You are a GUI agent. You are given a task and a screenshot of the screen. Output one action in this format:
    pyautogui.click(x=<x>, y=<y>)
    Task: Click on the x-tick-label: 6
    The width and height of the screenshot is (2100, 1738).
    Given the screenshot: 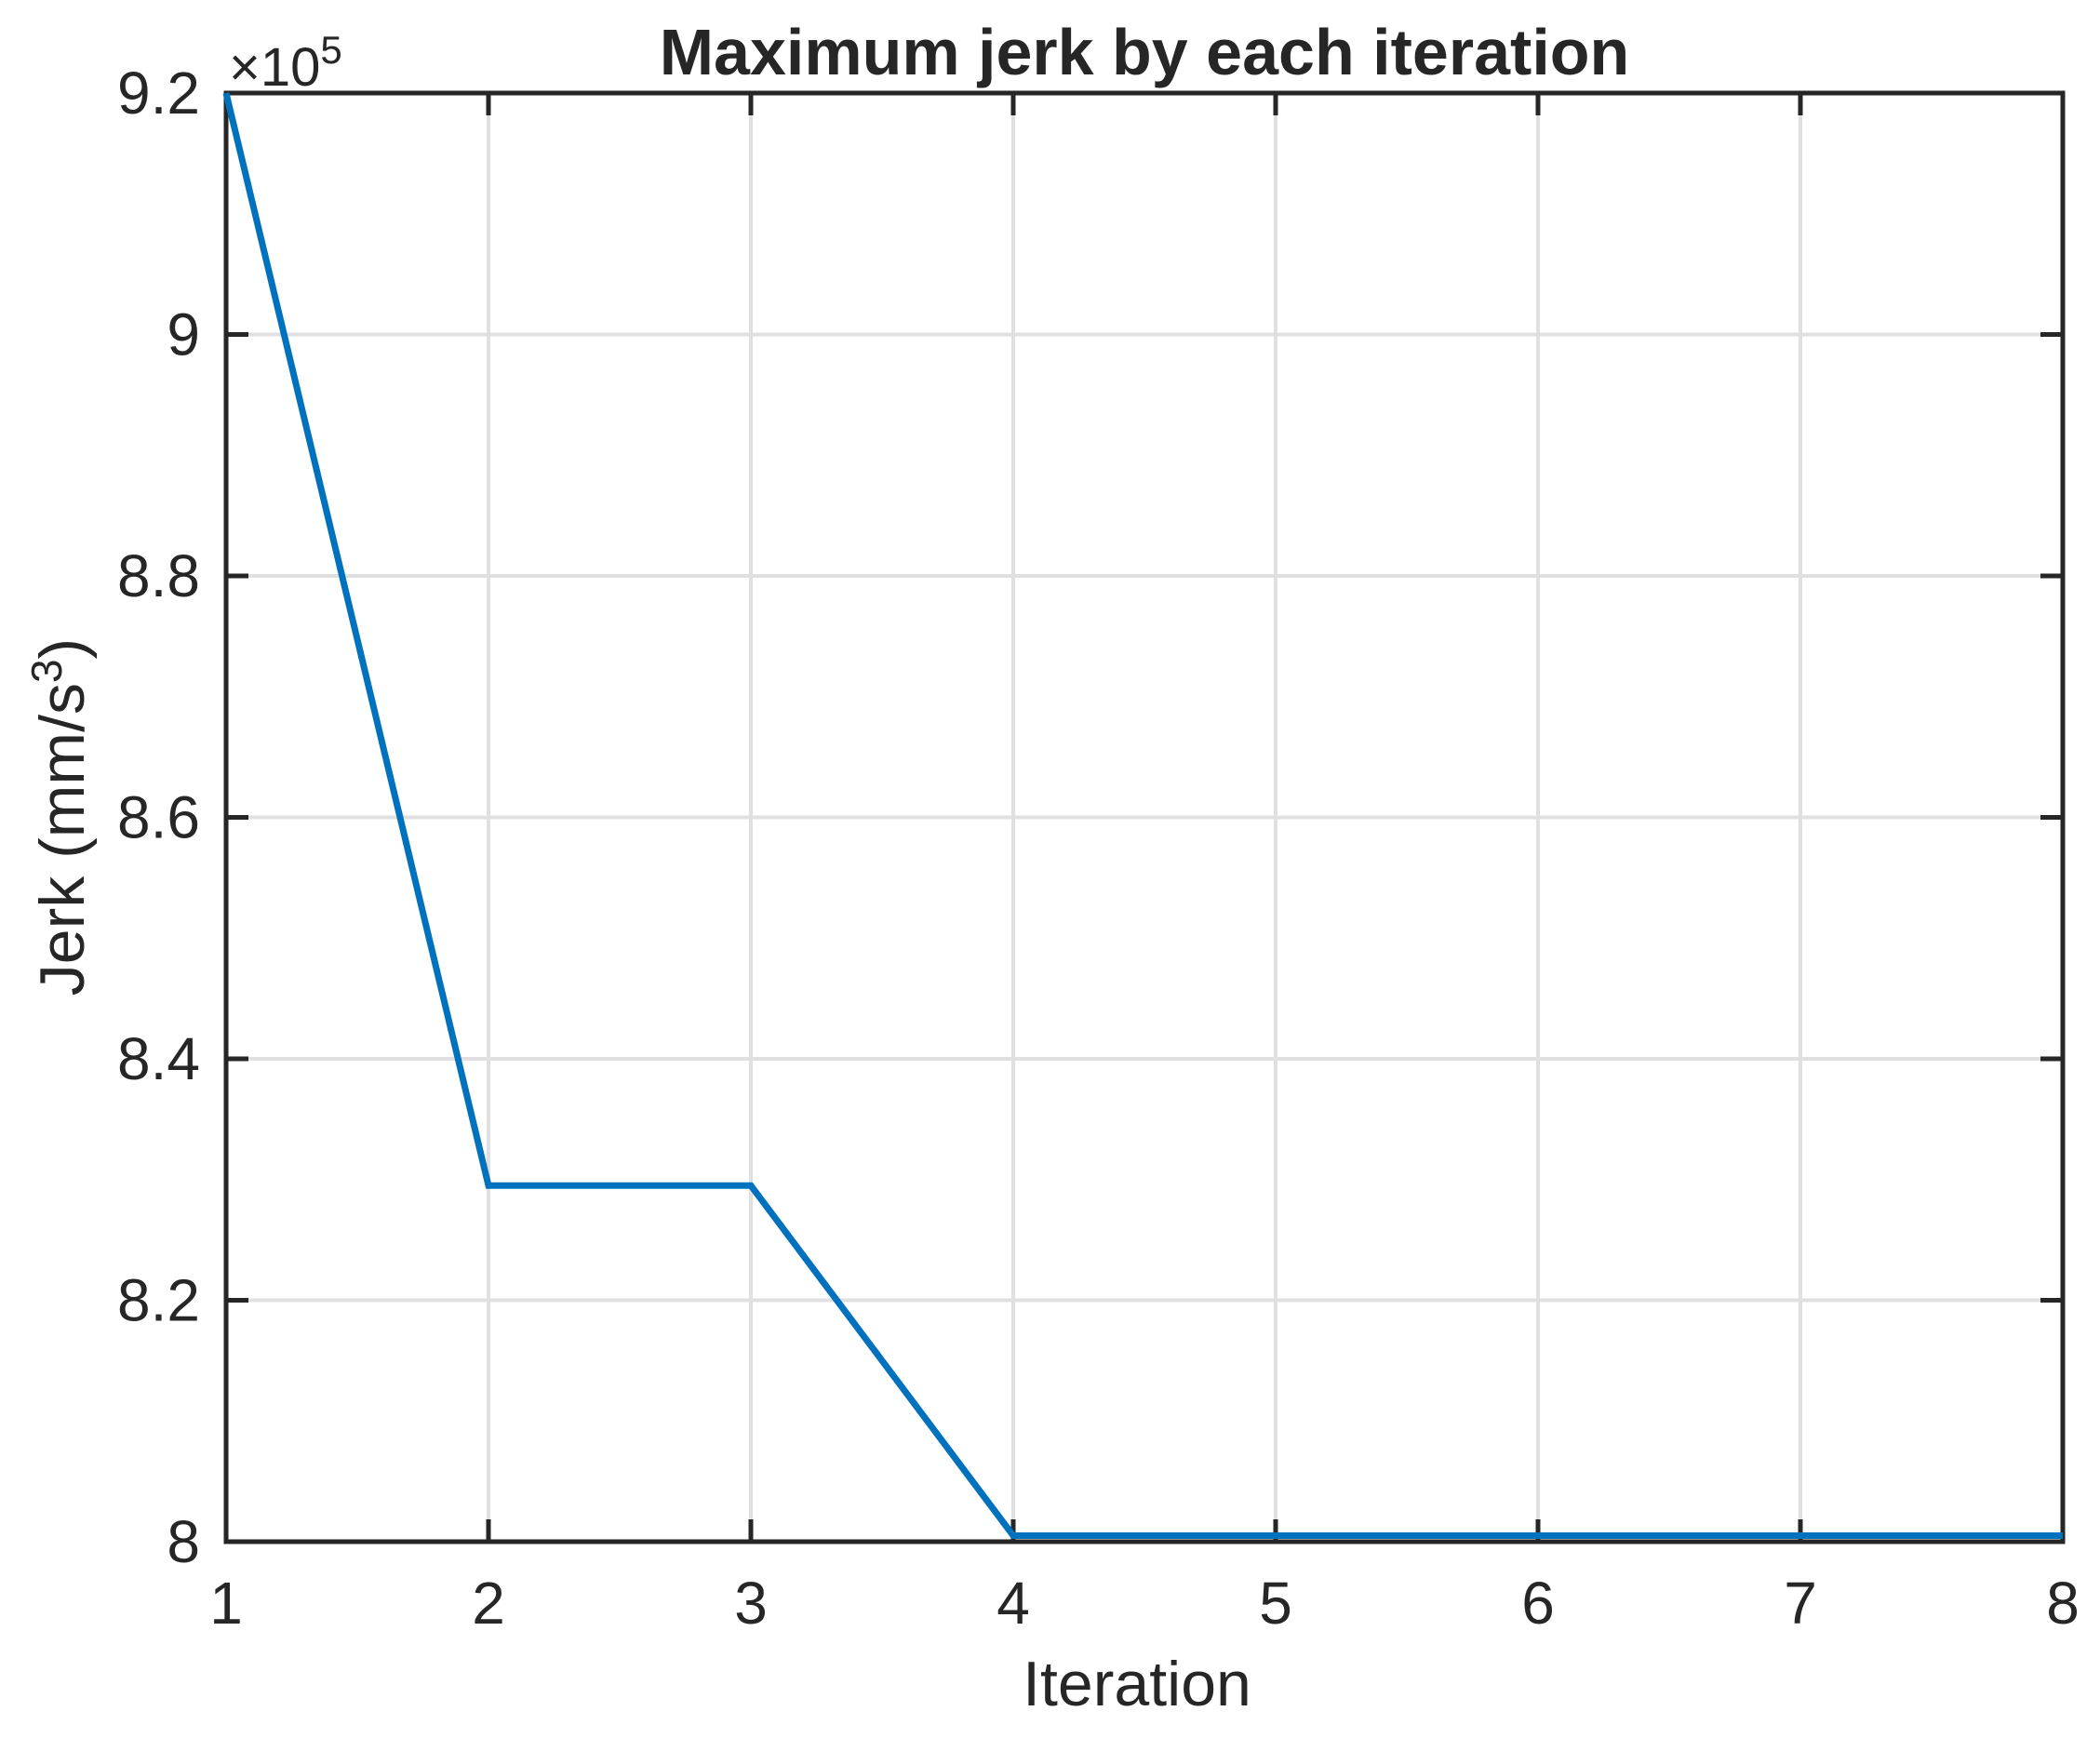 What is the action you would take?
    pyautogui.click(x=1538, y=1603)
    